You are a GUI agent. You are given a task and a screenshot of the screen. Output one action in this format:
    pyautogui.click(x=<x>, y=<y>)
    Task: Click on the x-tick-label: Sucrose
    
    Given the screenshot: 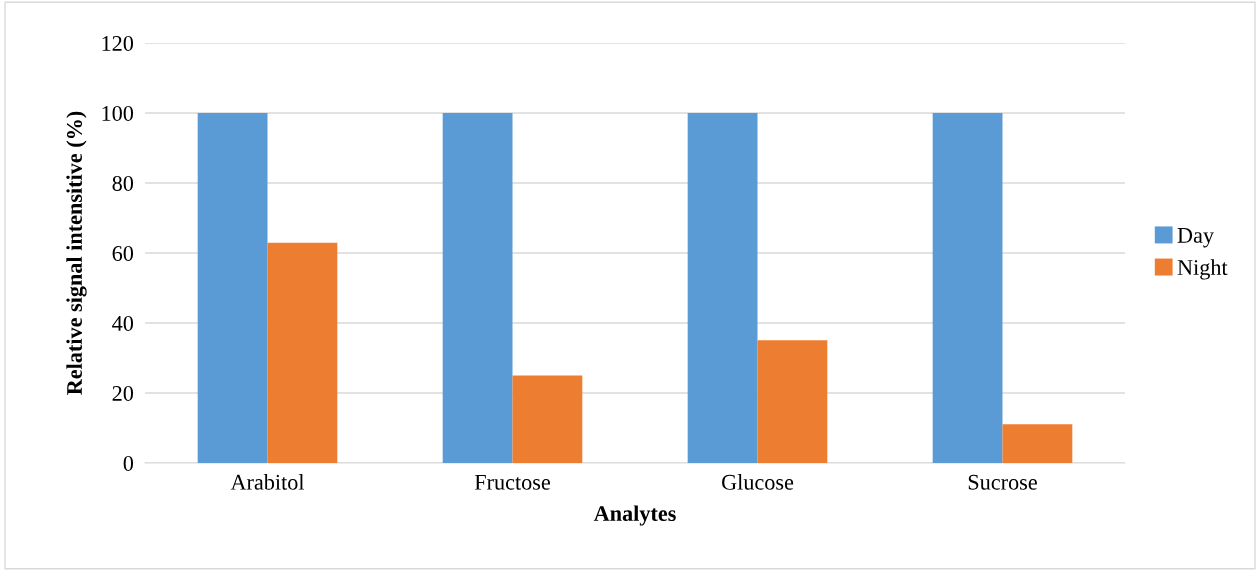 What is the action you would take?
    pyautogui.click(x=1002, y=482)
    